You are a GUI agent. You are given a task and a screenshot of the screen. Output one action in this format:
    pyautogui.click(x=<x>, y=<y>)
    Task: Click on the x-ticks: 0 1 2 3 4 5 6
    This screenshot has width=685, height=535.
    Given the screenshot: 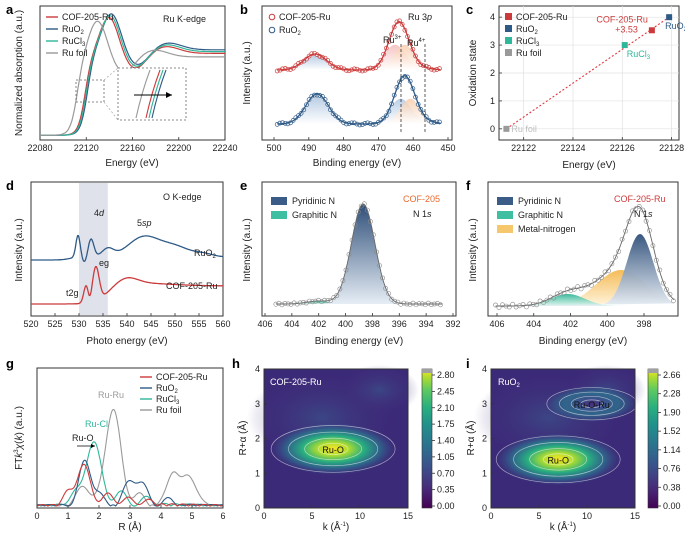 What is the action you would take?
    pyautogui.click(x=130, y=513)
    